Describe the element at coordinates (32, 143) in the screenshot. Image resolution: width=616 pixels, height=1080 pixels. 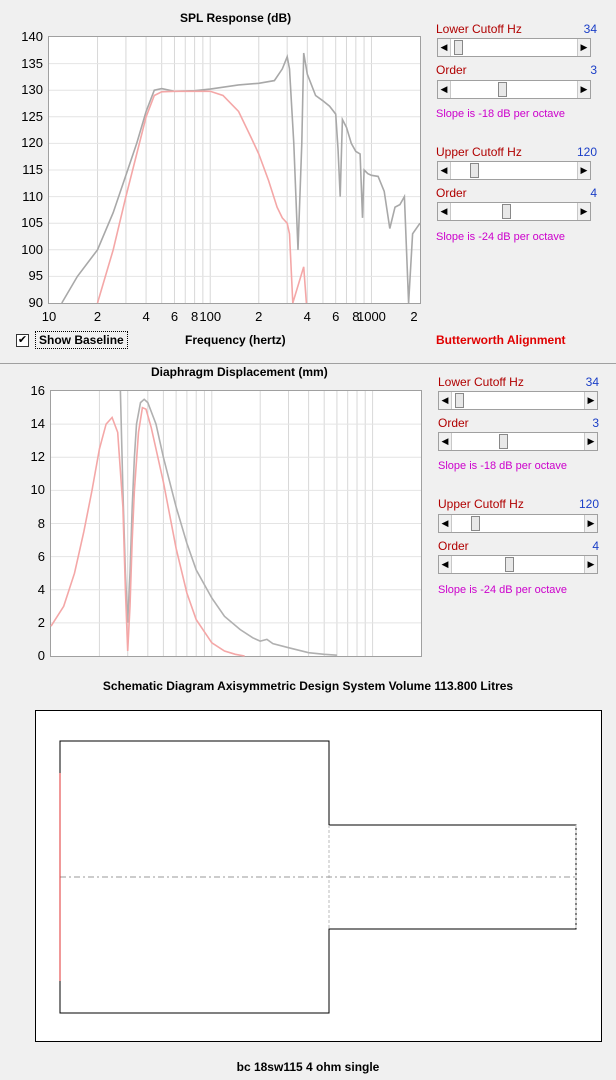
I see `y-tick-label: 120` at that location.